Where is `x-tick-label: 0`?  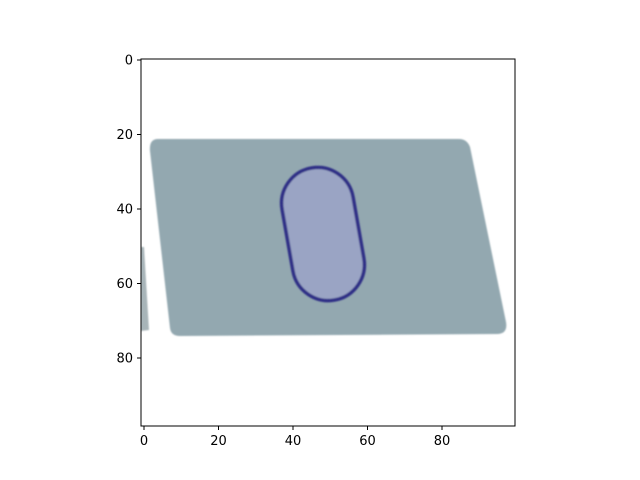
x-tick-label: 0 is located at coordinates (144, 441).